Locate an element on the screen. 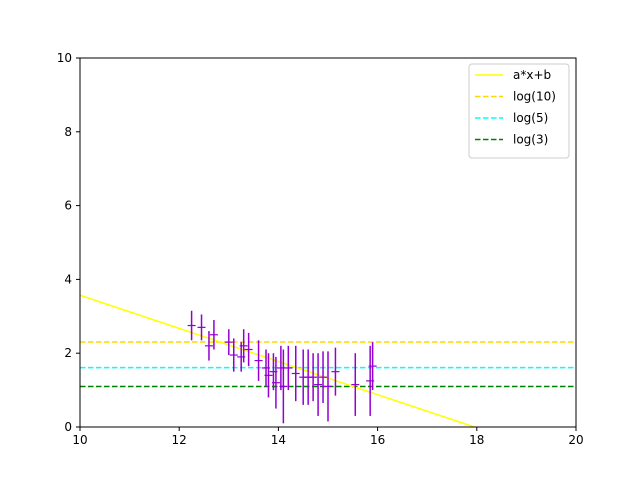 The height and width of the screenshot is (480, 640). legend-label: log(10) is located at coordinates (534, 97).